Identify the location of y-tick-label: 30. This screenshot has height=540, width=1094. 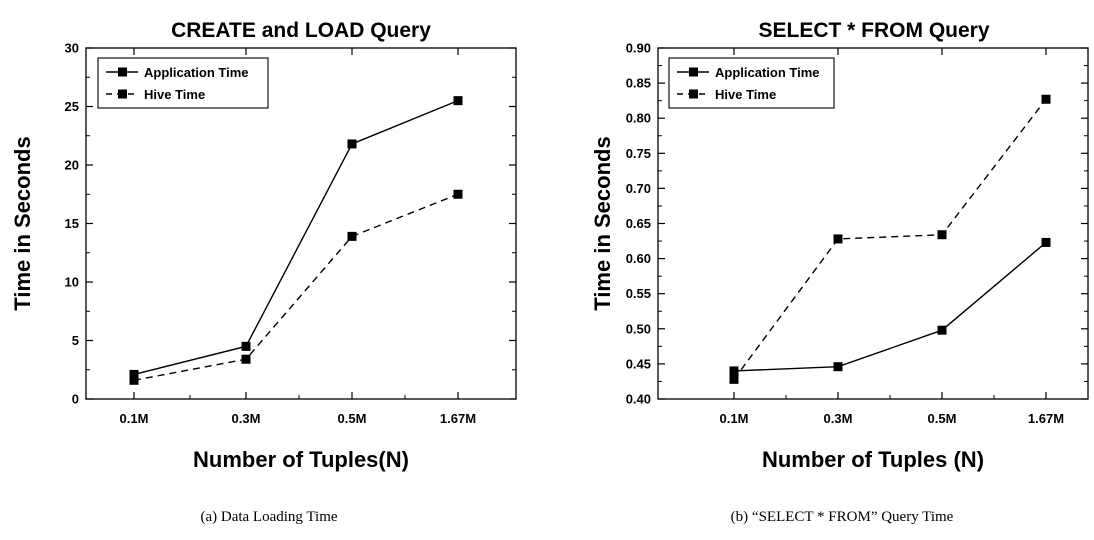
(72, 48).